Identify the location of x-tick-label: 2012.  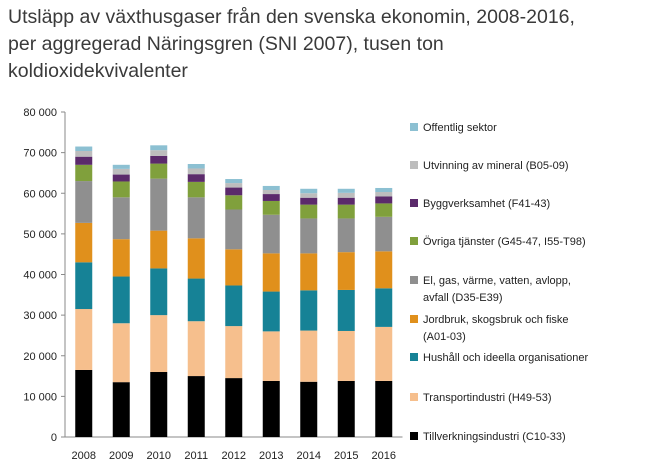
(234, 456).